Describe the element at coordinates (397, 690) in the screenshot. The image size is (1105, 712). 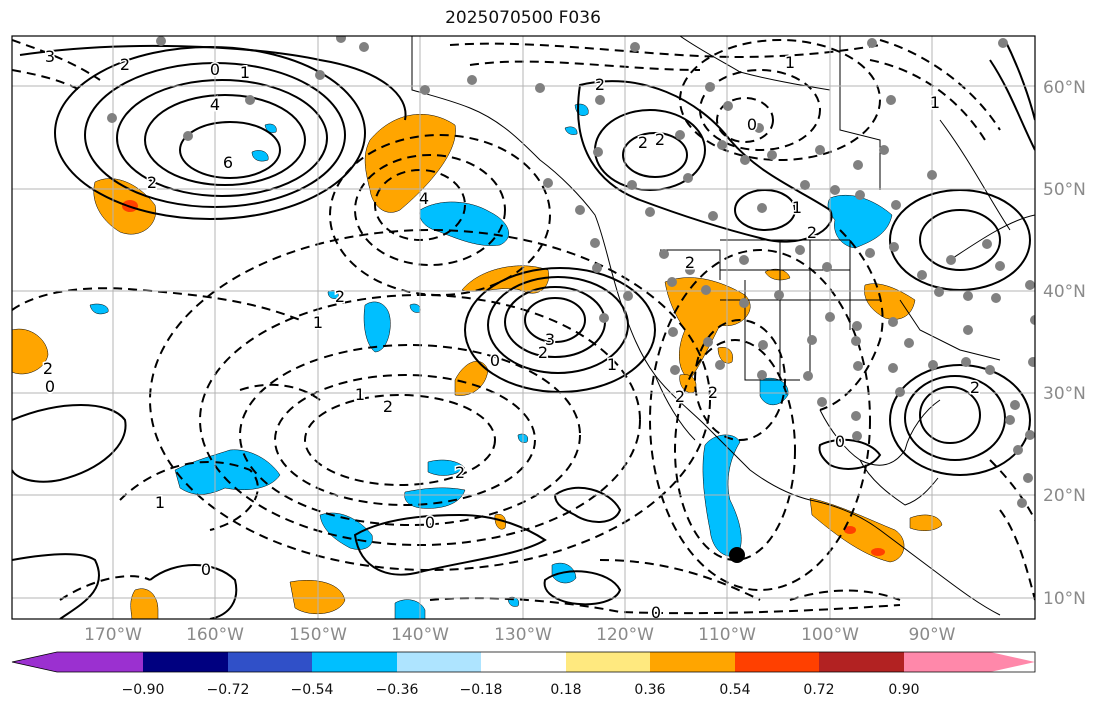
I see `colorbar-tick-label: −0.36` at that location.